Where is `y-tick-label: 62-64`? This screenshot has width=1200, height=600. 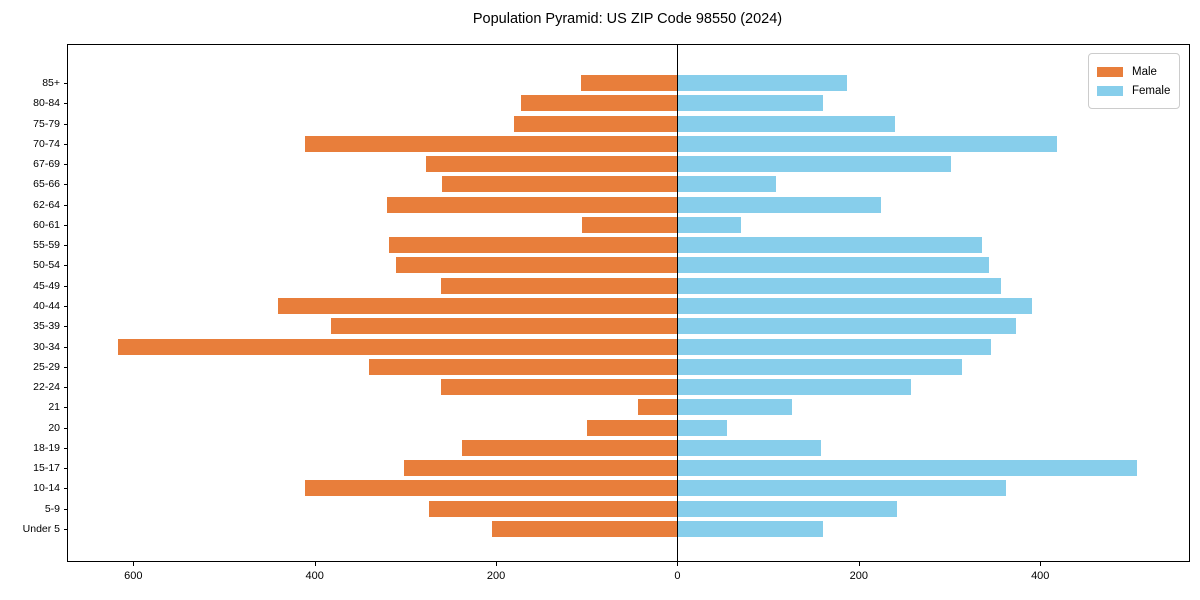
y-tick-label: 62-64 is located at coordinates (46, 204).